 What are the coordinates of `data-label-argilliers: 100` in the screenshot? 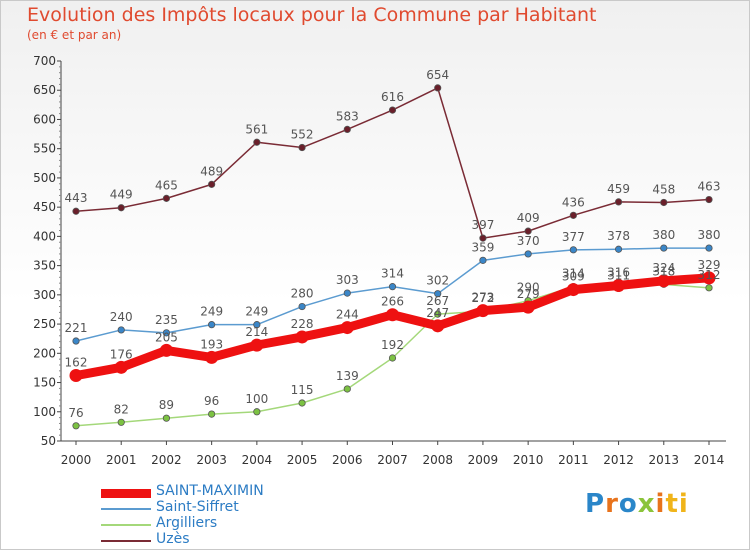 It's located at (256, 399).